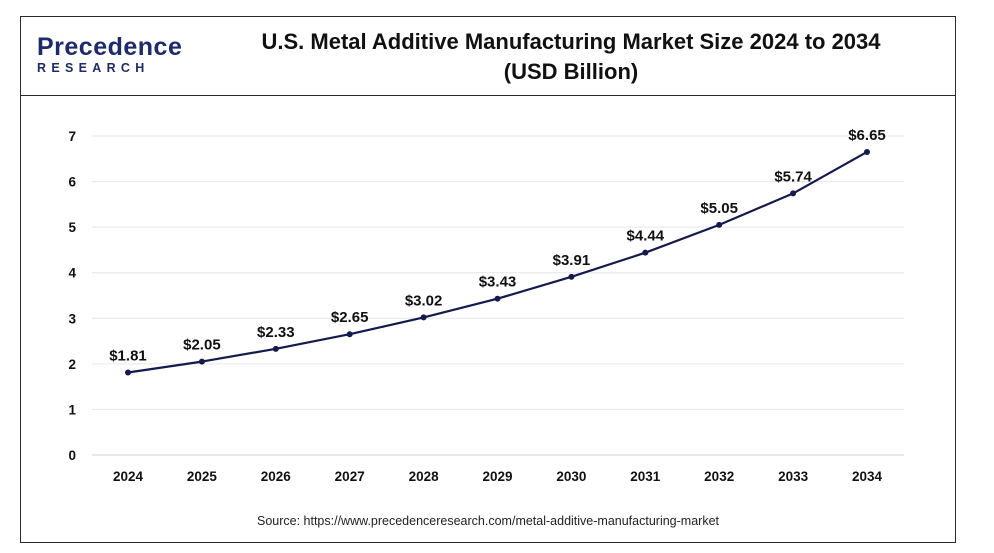 The height and width of the screenshot is (553, 994). Describe the element at coordinates (719, 208) in the screenshot. I see `data-label: $5.05` at that location.